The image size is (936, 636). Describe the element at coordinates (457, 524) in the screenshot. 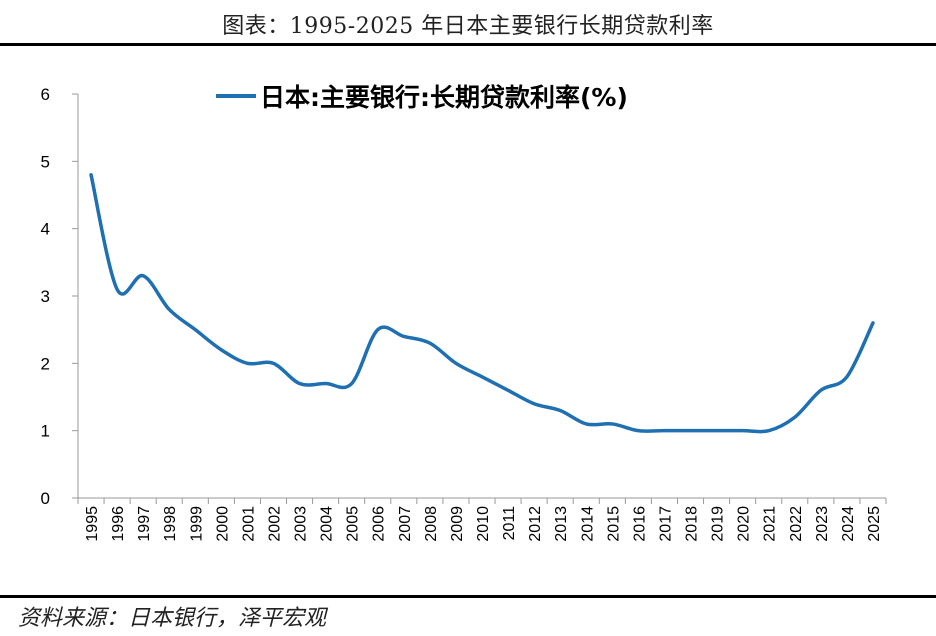

I see `x-tick-label: 2009` at that location.